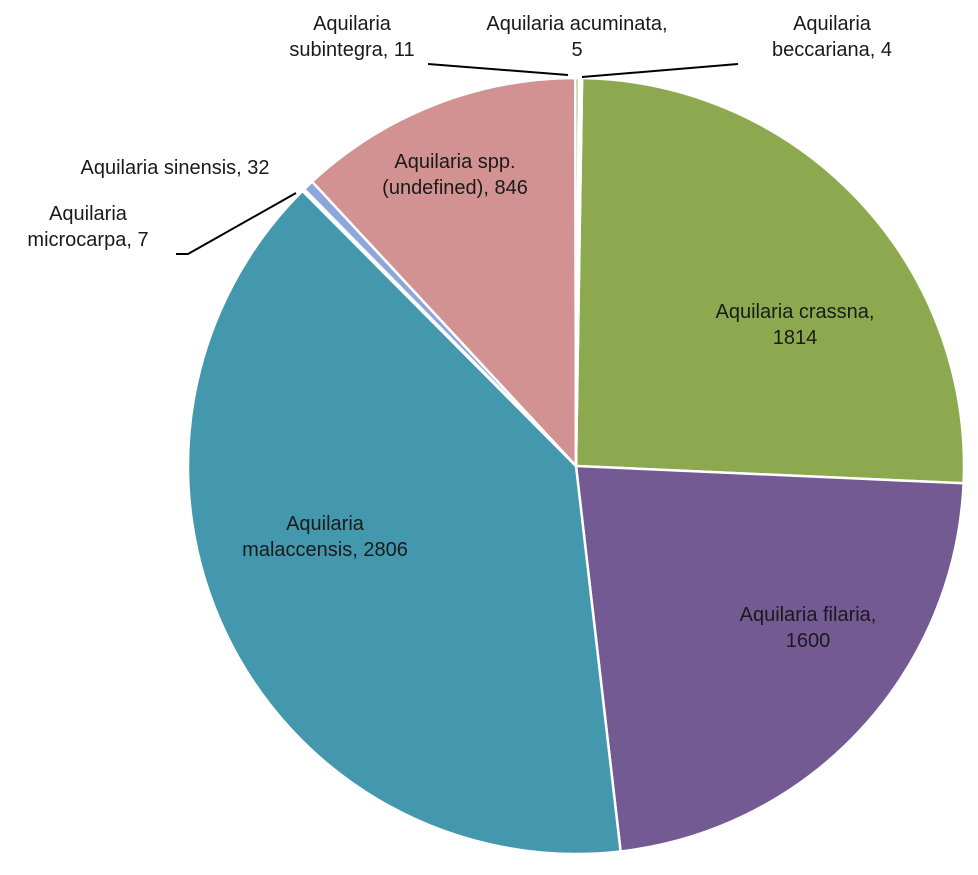  I want to click on slice-label-line: 5, so click(576, 50).